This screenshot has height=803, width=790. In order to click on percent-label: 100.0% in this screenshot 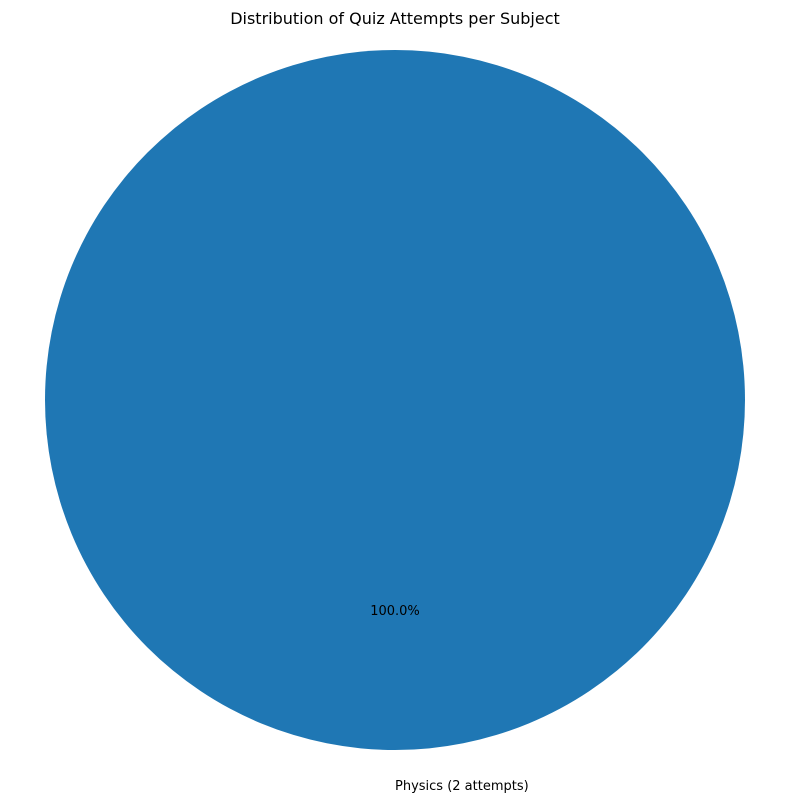, I will do `click(395, 611)`.